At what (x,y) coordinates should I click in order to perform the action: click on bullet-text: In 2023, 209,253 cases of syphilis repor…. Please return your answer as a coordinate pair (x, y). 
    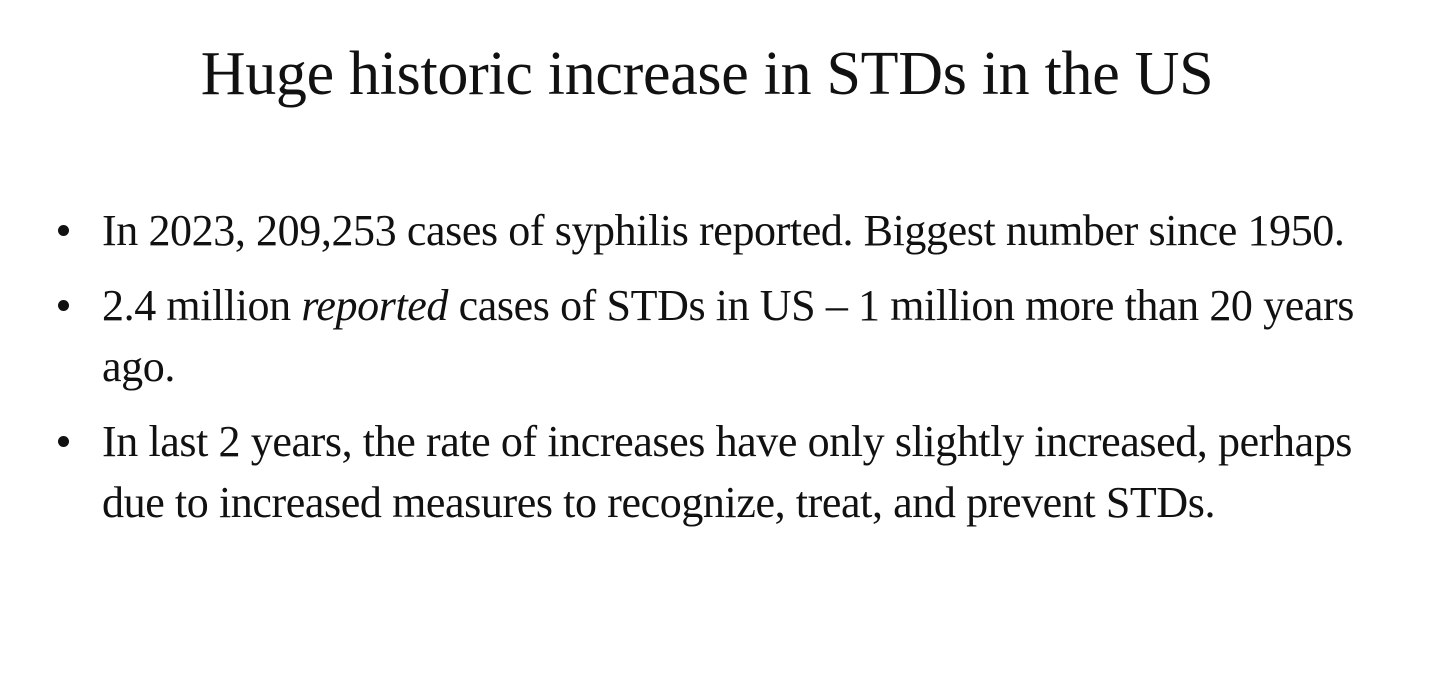
    Looking at the image, I should click on (723, 230).